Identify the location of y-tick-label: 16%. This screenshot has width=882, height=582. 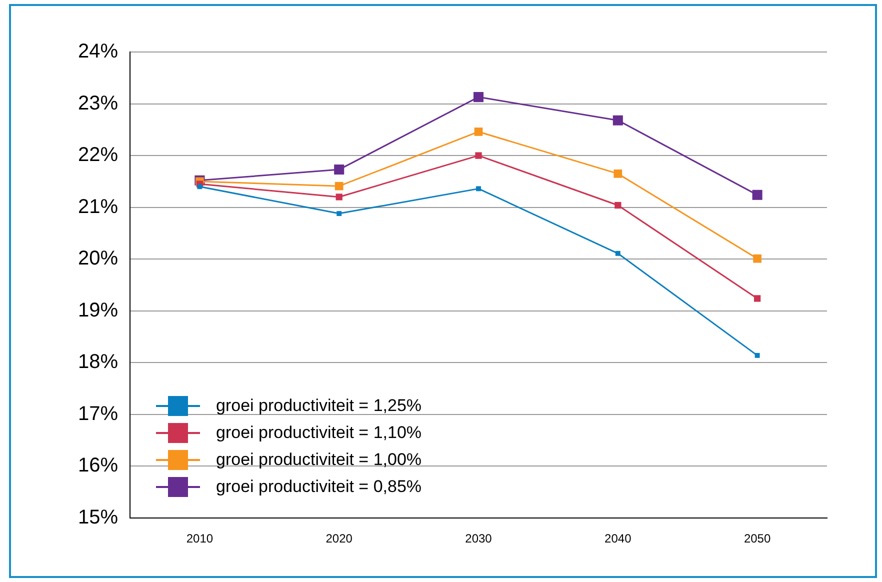
(98, 465).